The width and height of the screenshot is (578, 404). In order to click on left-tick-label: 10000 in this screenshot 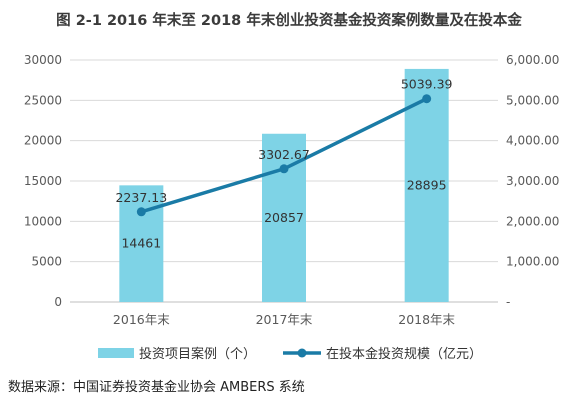, I will do `click(43, 221)`.